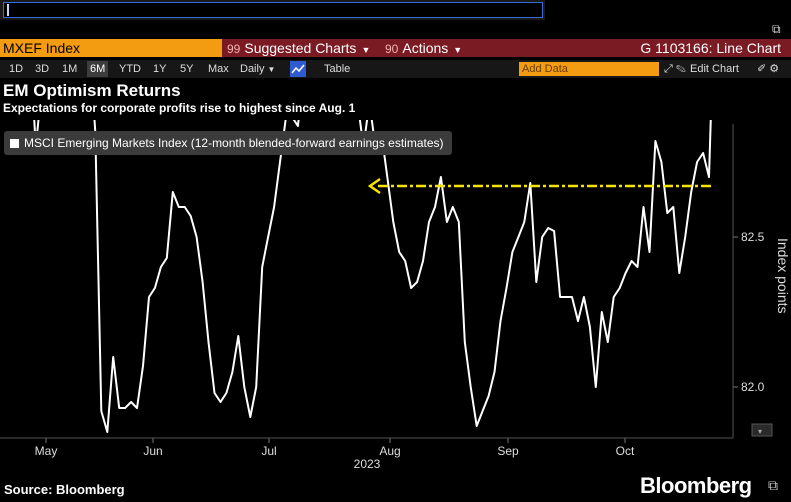  I want to click on caret-down-icon: ▾, so click(760, 431).